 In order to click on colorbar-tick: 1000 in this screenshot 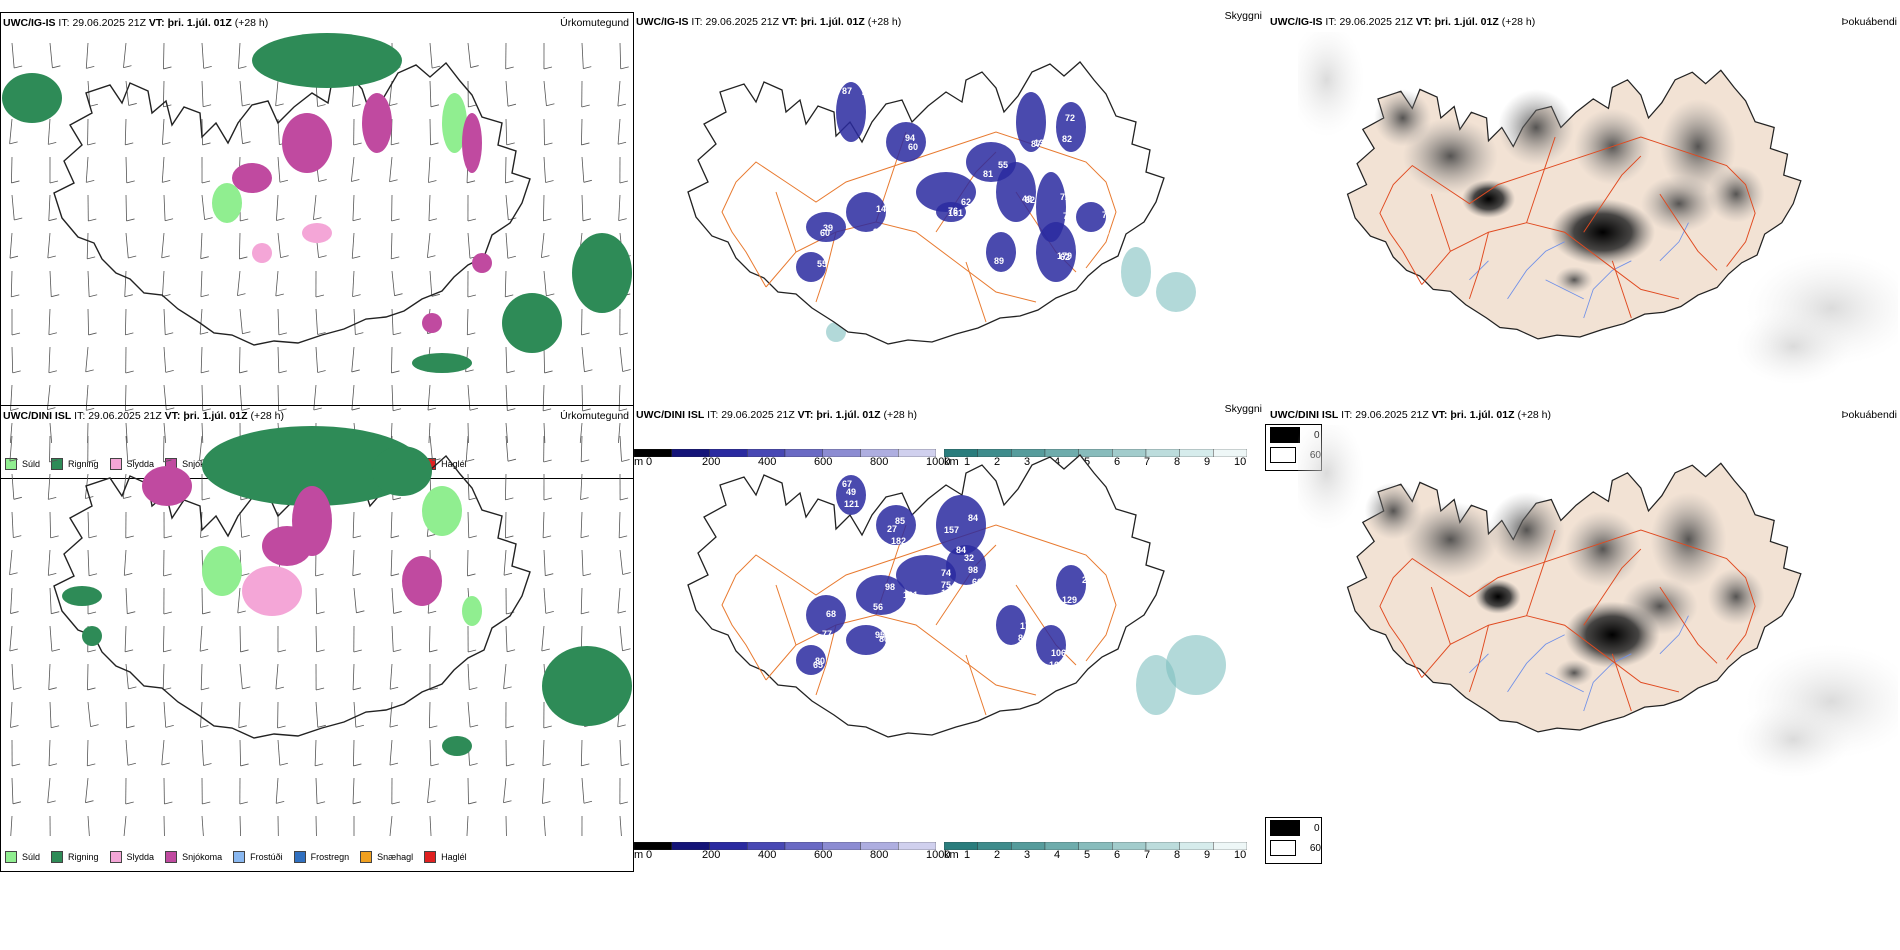, I will do `click(938, 855)`.